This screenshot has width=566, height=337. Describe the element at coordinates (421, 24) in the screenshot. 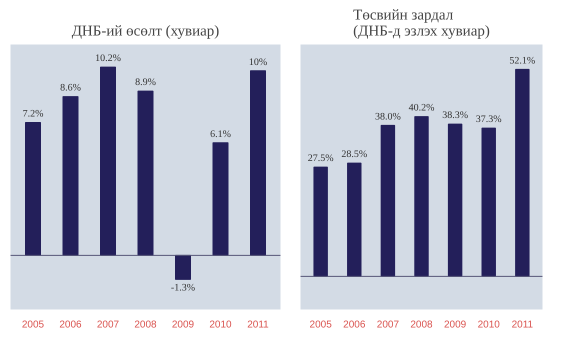

I see `chart-title: Төсвийн зардал (ДНБ-д эзлэх хувиар)` at that location.